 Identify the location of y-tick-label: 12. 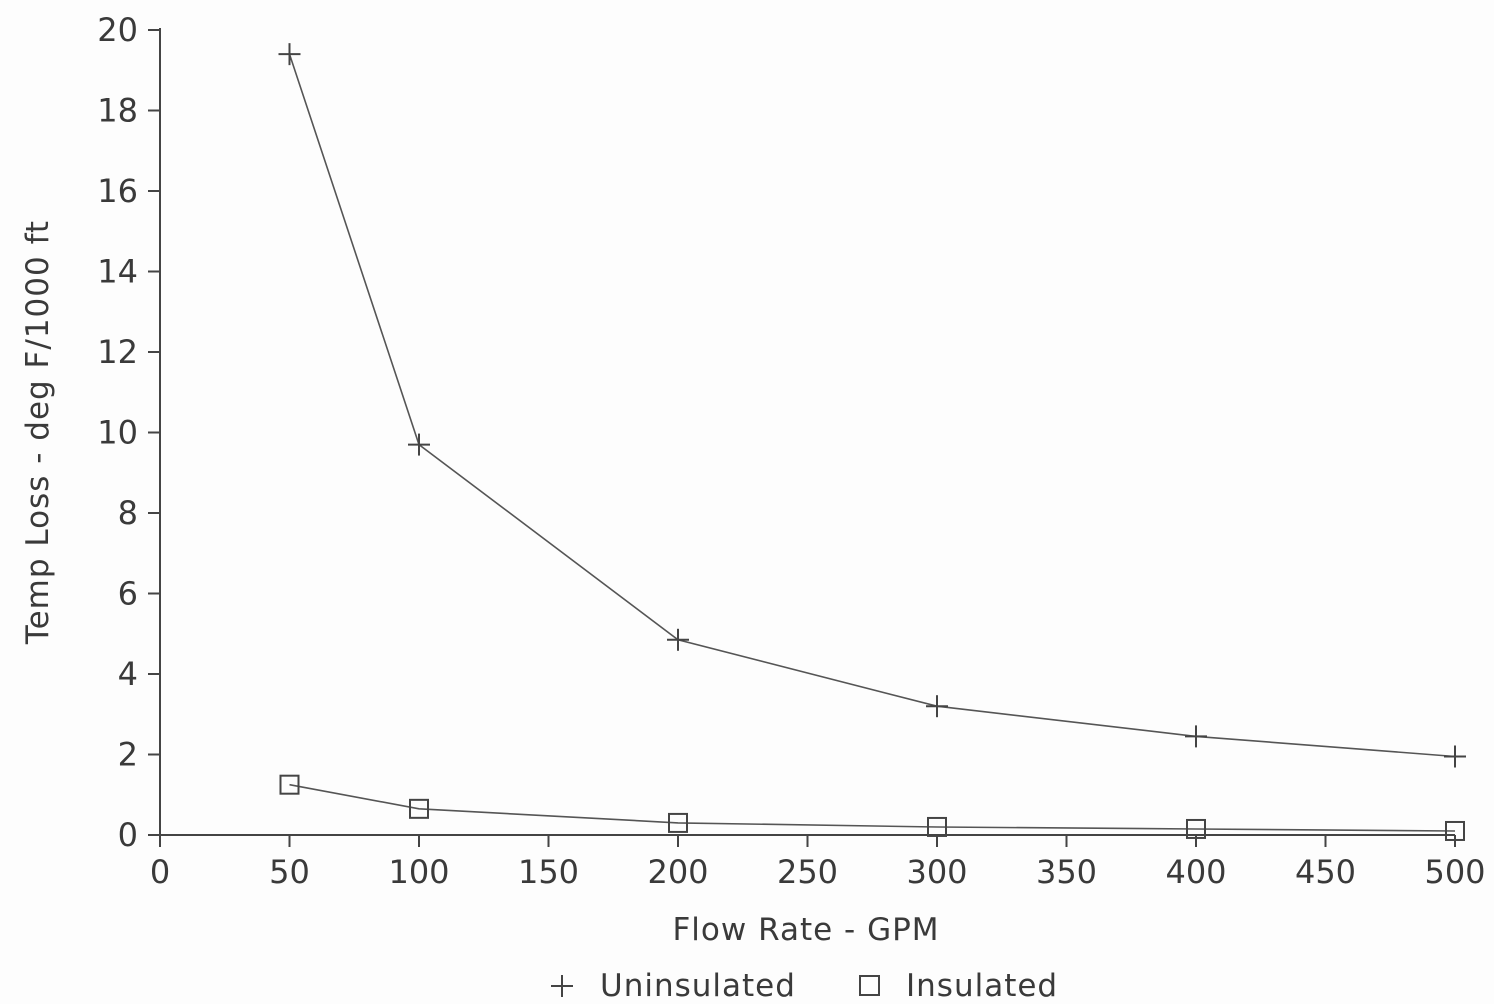
(117, 352).